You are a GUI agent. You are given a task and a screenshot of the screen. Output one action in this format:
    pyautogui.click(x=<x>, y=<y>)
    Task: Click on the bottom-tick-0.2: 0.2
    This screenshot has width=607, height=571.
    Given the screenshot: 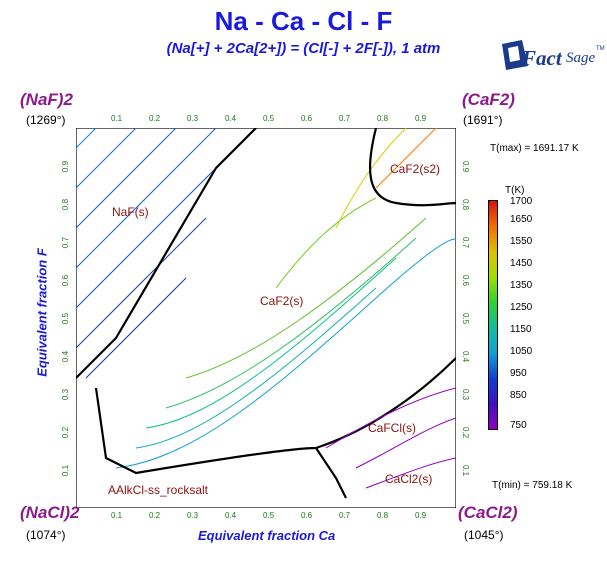 What is the action you would take?
    pyautogui.click(x=155, y=515)
    